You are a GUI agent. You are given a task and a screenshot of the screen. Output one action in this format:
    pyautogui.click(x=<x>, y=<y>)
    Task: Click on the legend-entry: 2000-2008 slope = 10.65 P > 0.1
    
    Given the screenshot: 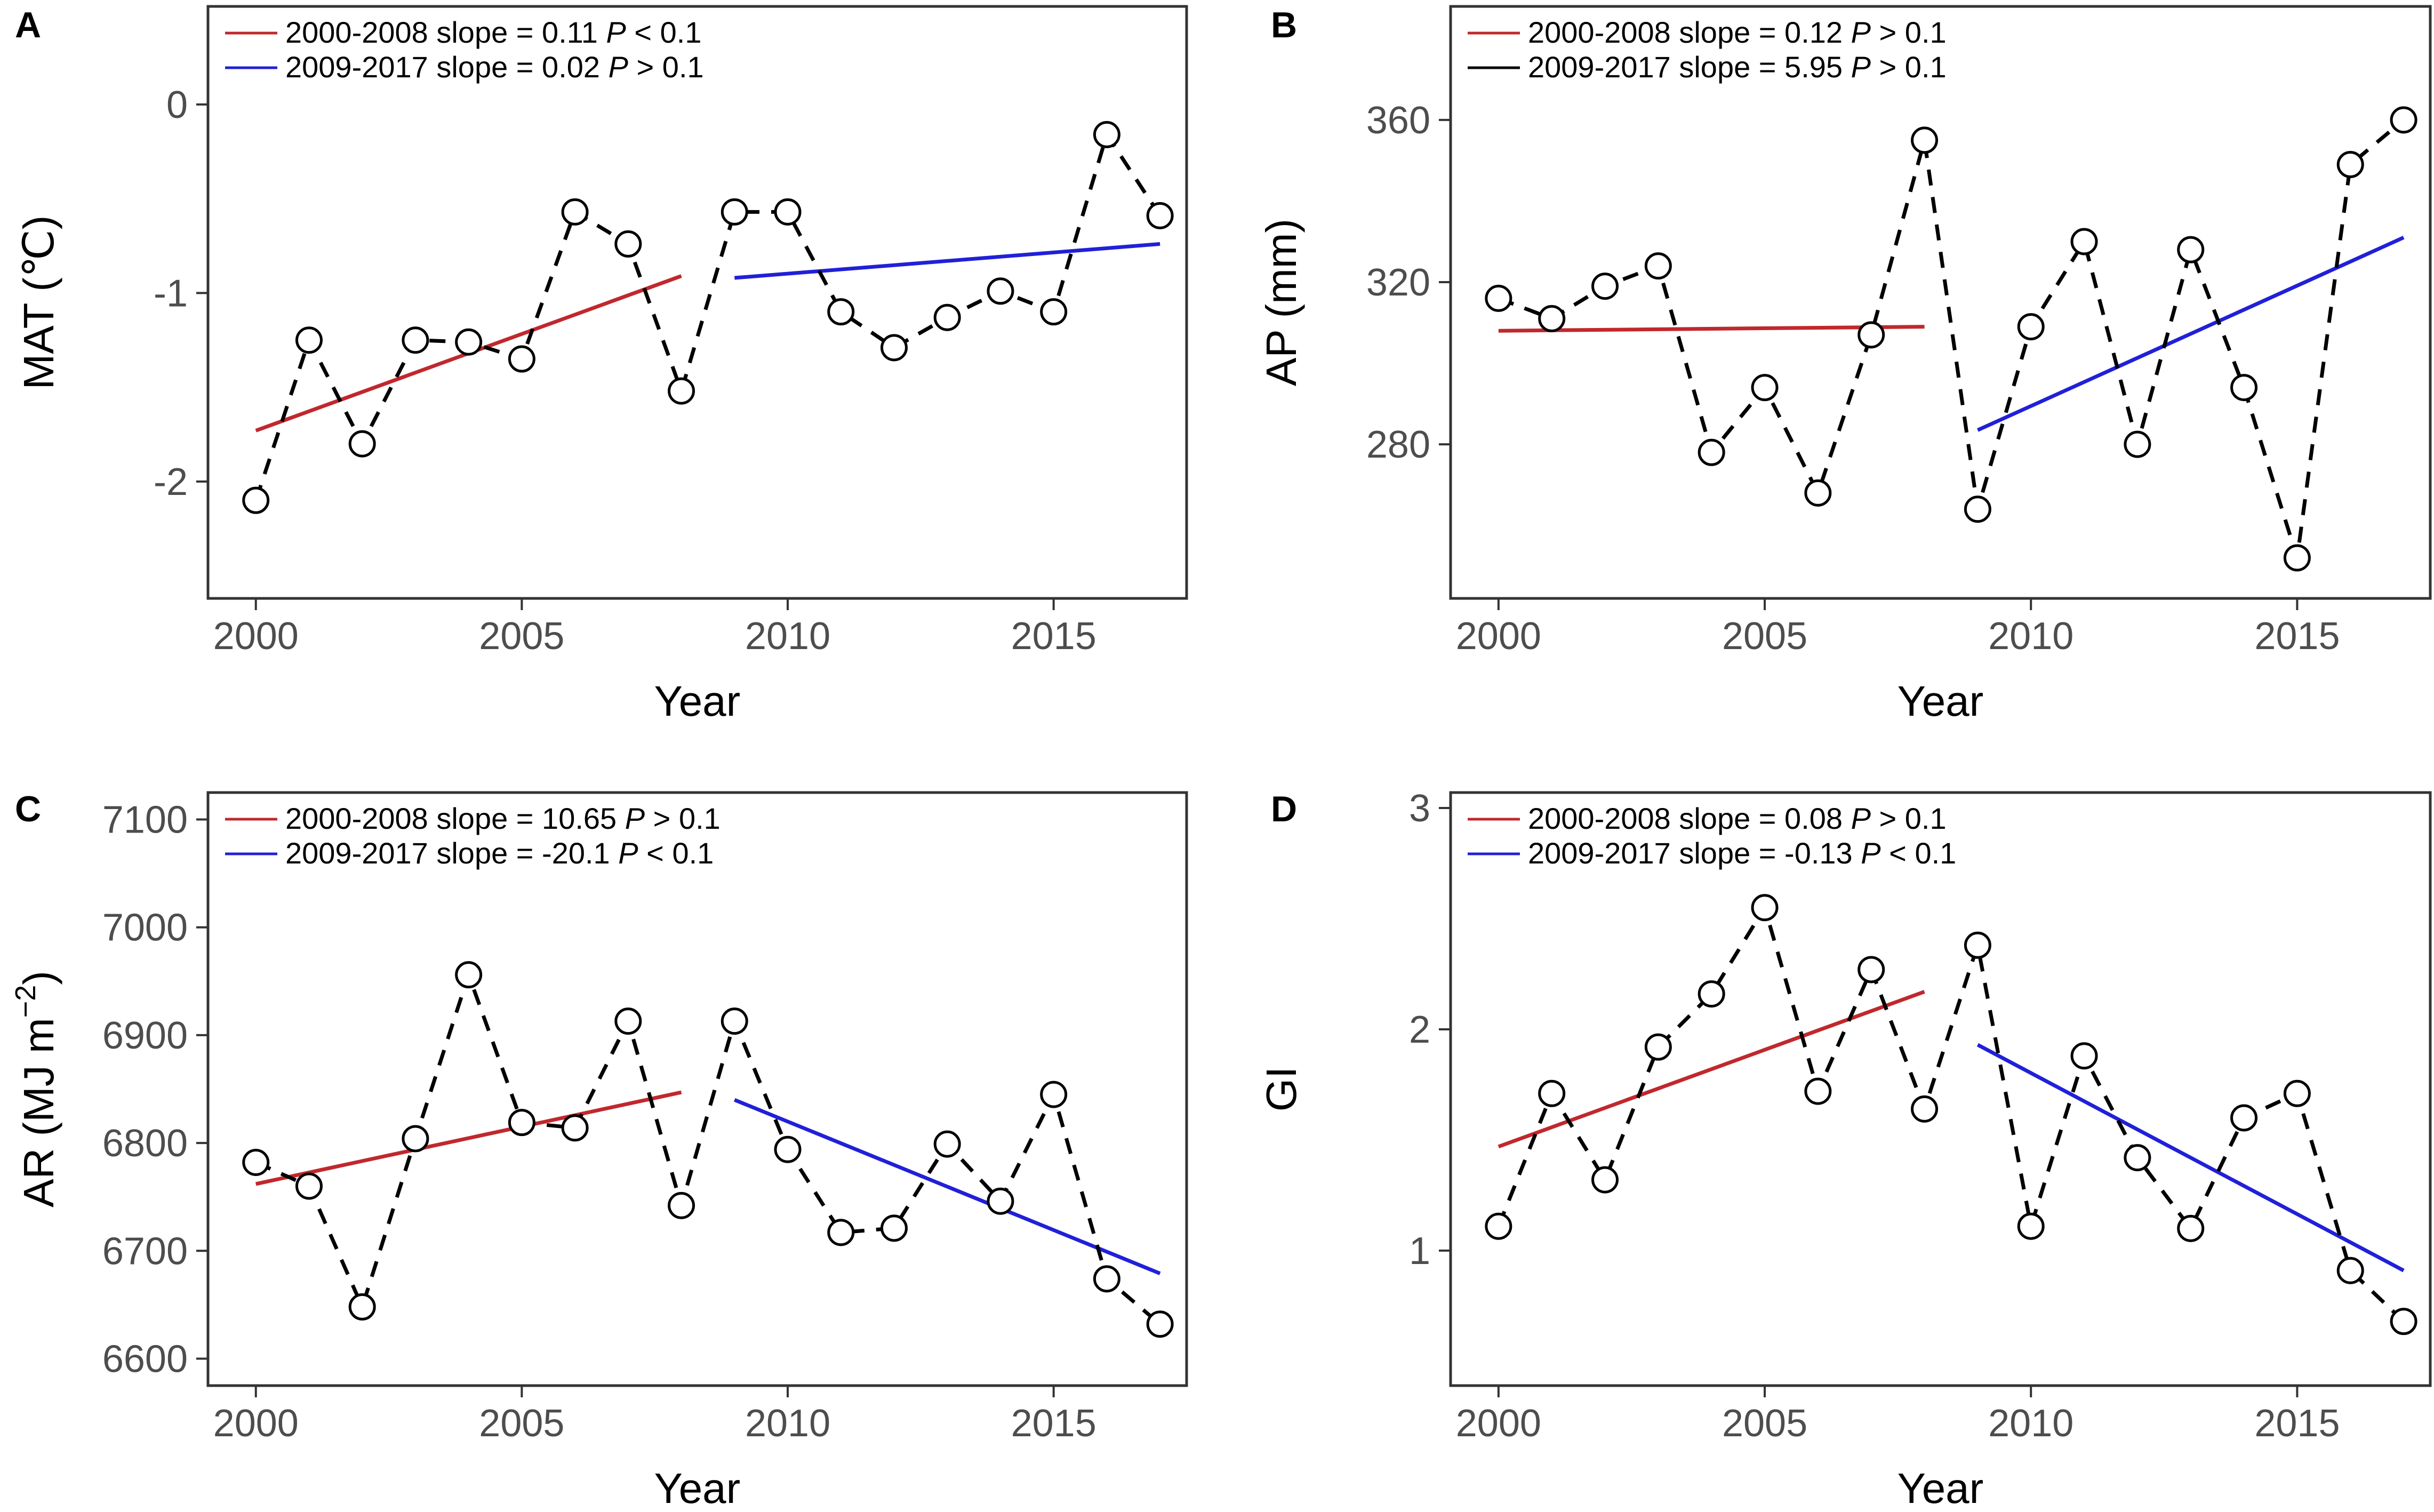 What is the action you would take?
    pyautogui.click(x=502, y=818)
    